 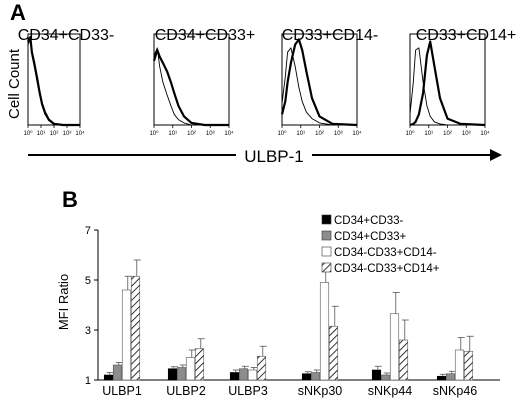 I want to click on histogram-title: CD34+CD33+, so click(x=205, y=35).